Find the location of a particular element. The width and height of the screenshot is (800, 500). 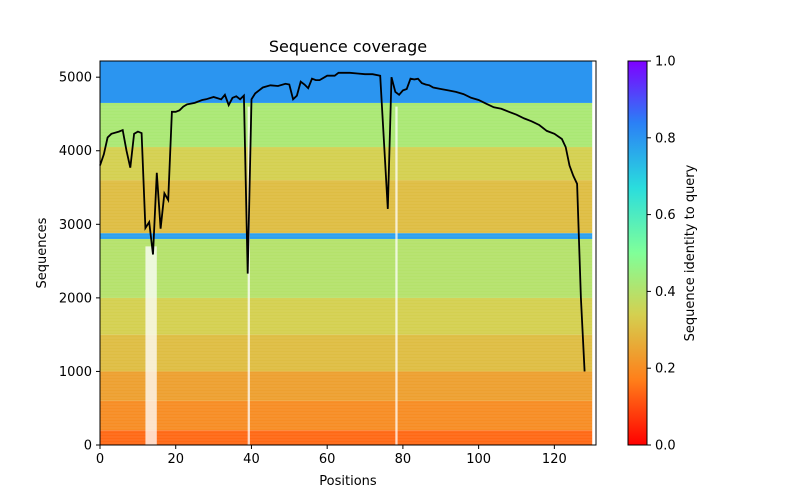

colorbar-gradient is located at coordinates (637, 253).